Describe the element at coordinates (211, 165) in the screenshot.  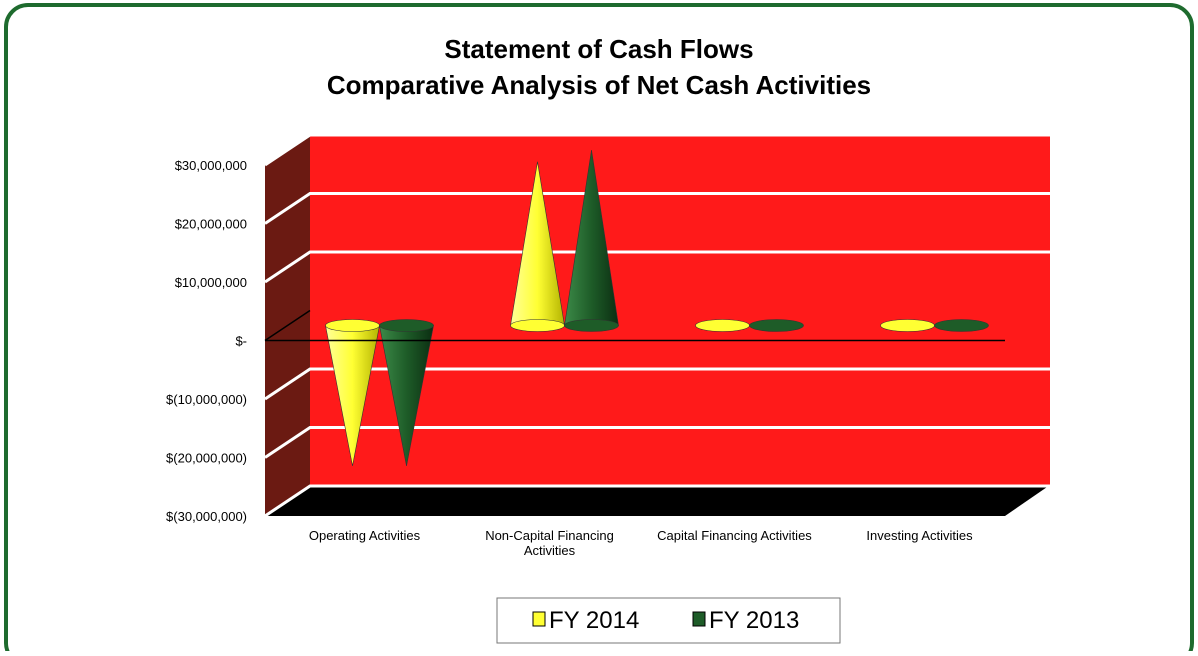
I see `y-tick-label: $30,000,000` at that location.